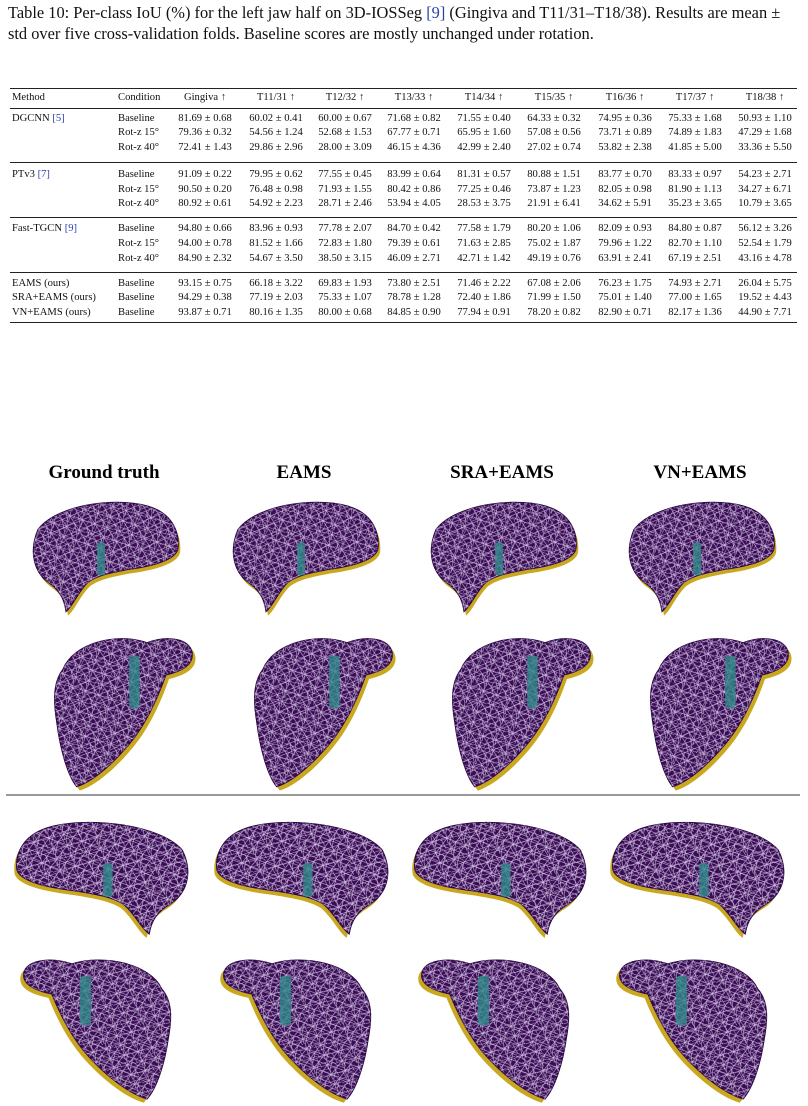 This screenshot has height=1106, width=808. What do you see at coordinates (554, 97) in the screenshot?
I see `column-header: T15/35 ↑` at bounding box center [554, 97].